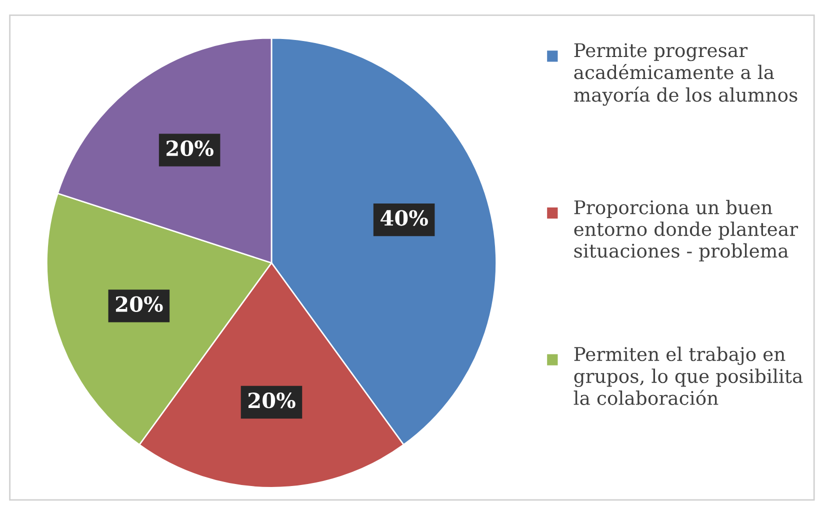 This screenshot has width=819, height=506. I want to click on legend-label: Permiten el trabajo en grupos, lo que posibilita la colaboración, so click(688, 376).